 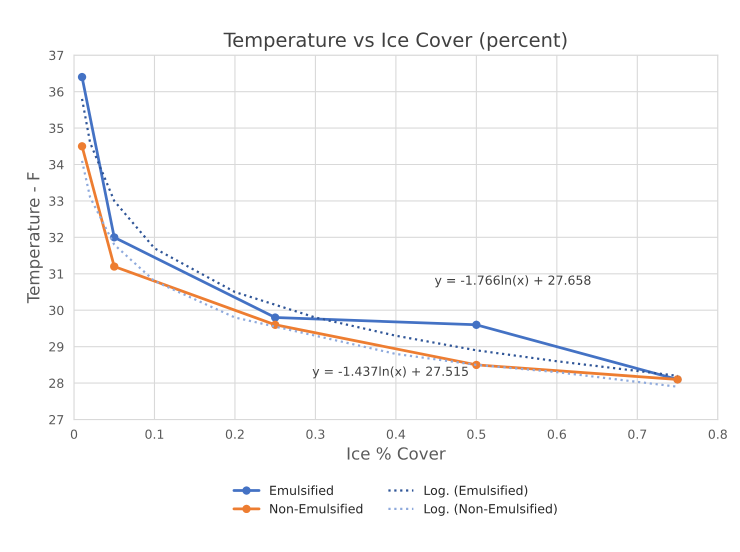 I want to click on legend-label: Non-Emulsified, so click(x=316, y=509).